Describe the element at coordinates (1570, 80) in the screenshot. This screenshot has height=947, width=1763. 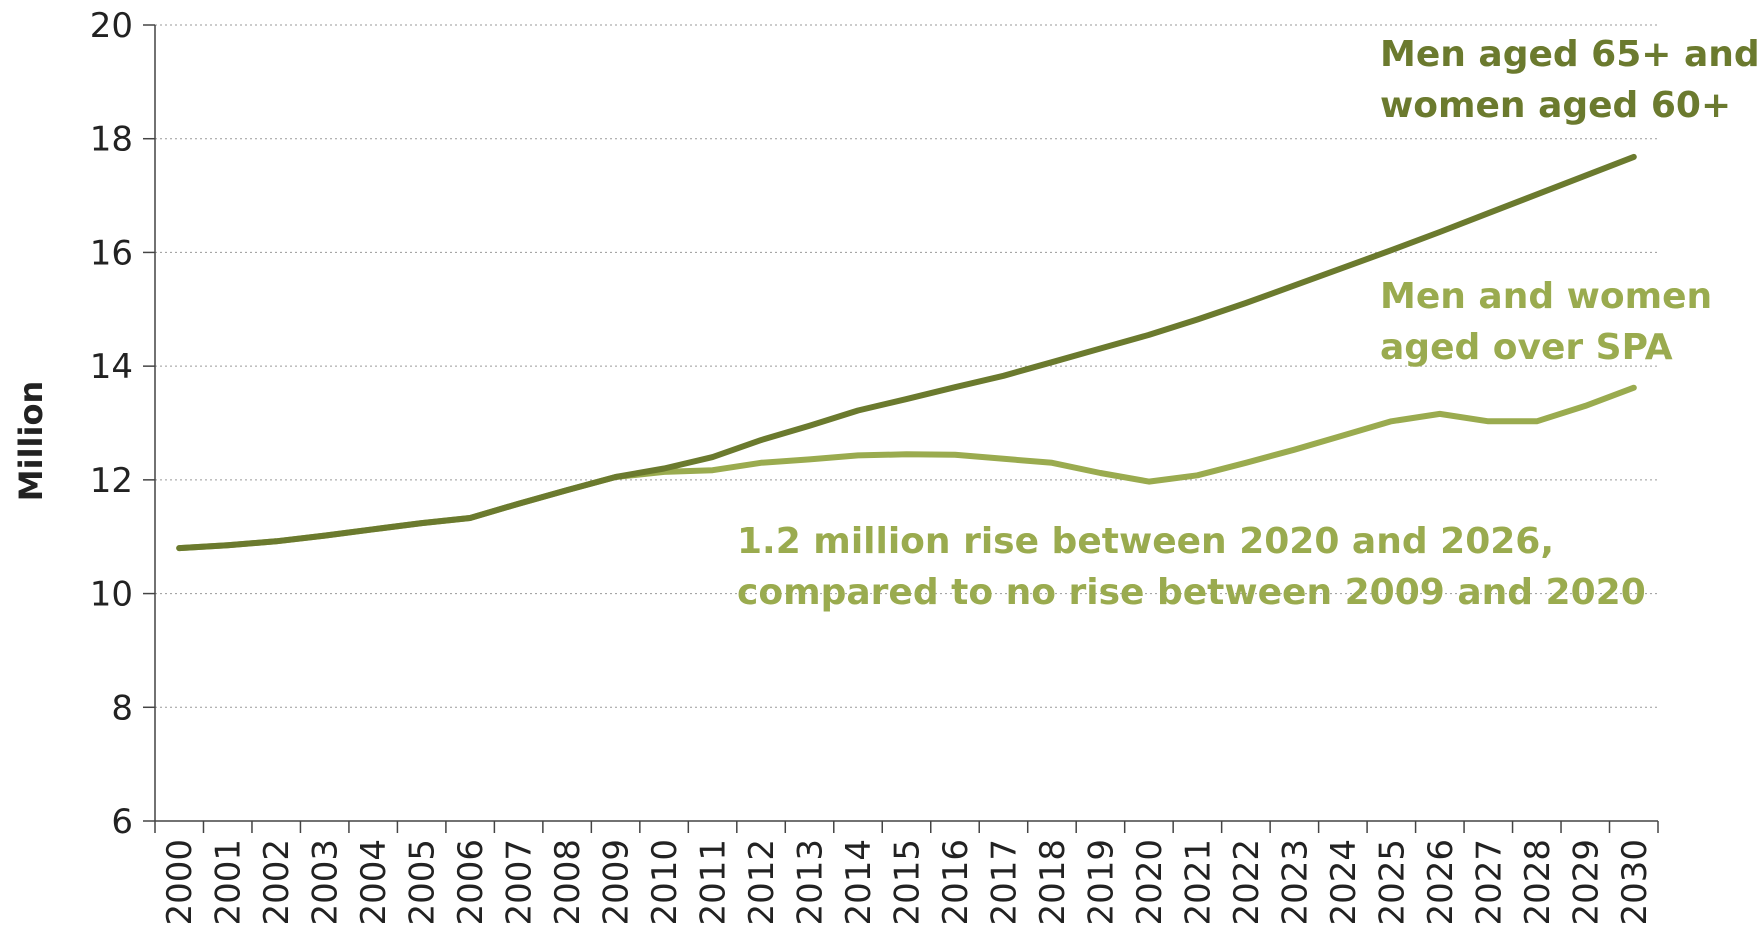
I see `series-label-1: Men aged 65+ and women aged 60+` at that location.